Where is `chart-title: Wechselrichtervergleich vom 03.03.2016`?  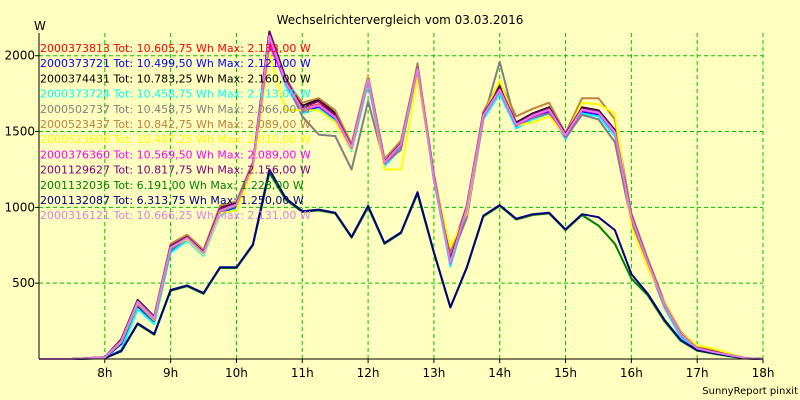
chart-title: Wechselrichtervergleich vom 03.03.2016 is located at coordinates (400, 20).